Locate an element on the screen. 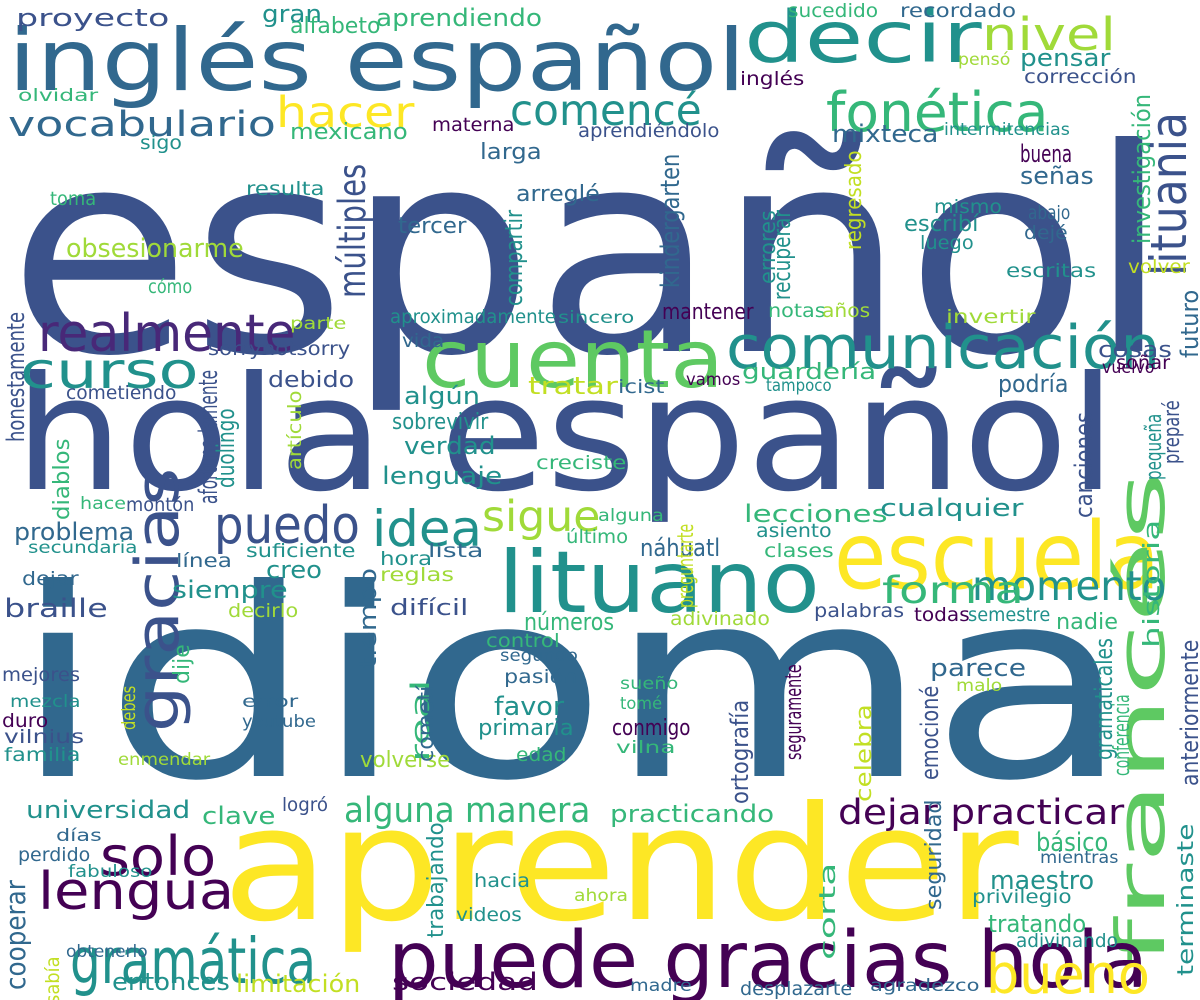  cloud-word: tratando is located at coordinates (1037, 924).